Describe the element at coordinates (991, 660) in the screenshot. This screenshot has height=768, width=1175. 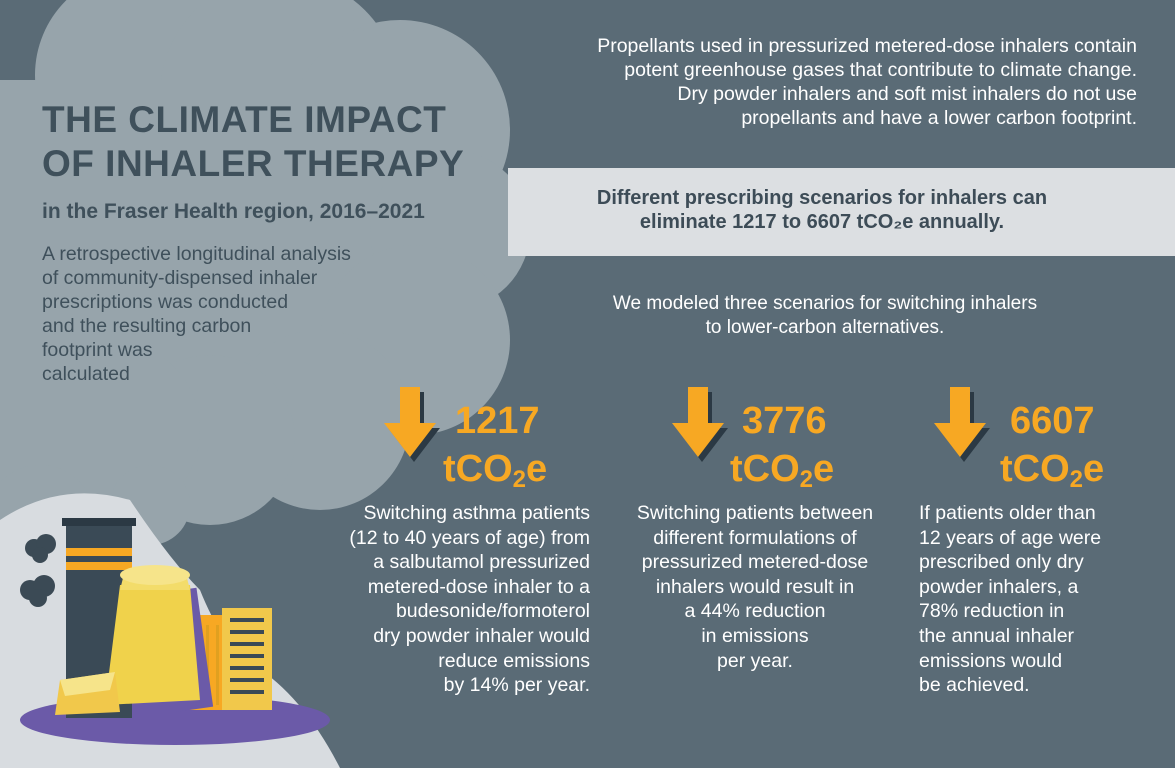
I see `desc-line: emissions would` at that location.